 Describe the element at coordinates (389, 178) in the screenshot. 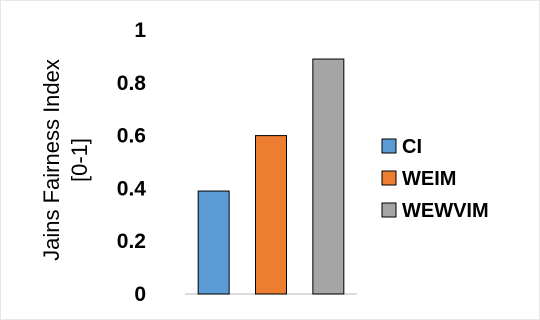

I see `legend-swatch-weim` at that location.